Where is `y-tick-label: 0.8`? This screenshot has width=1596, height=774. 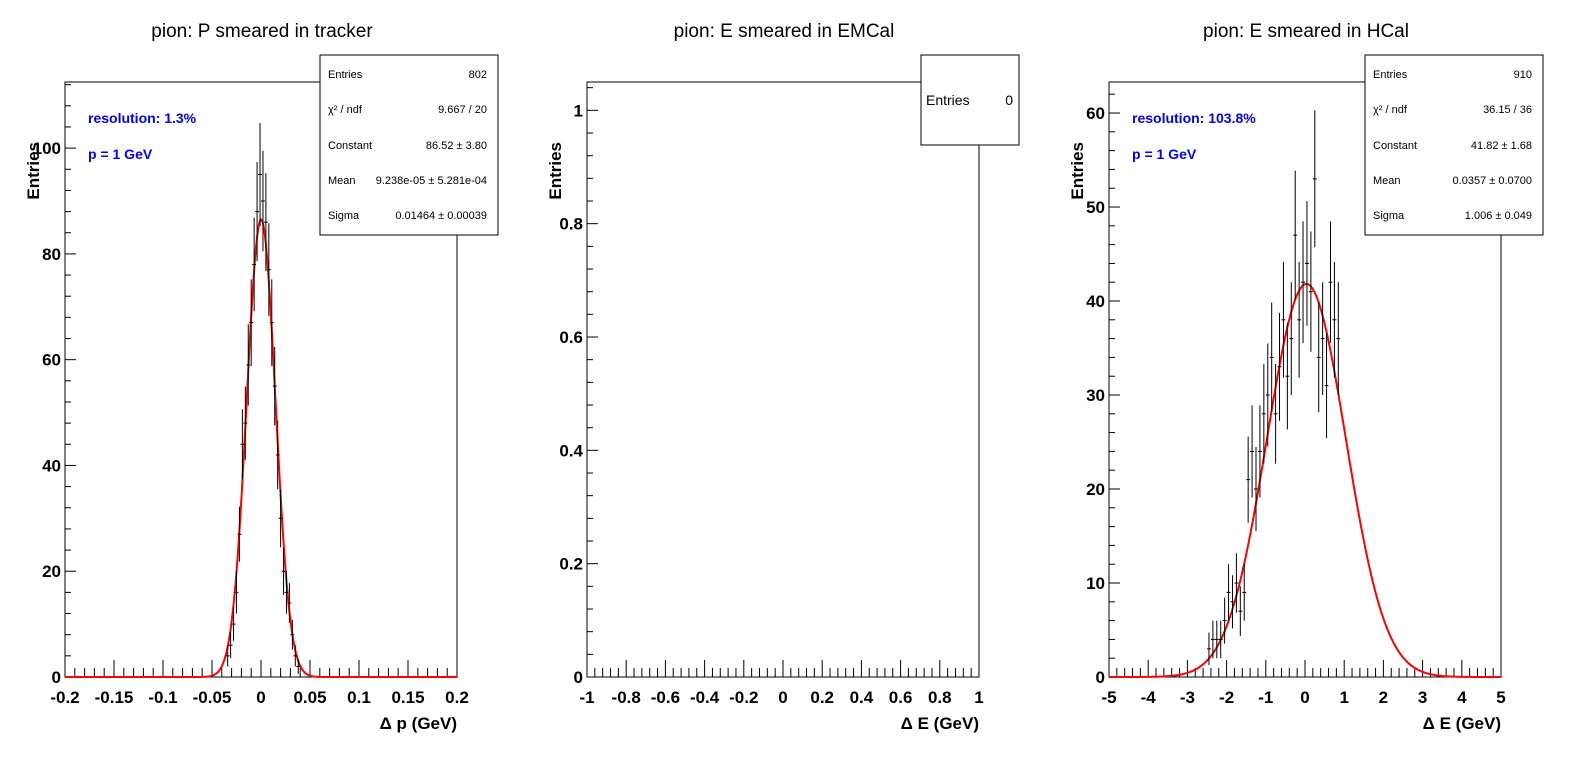
y-tick-label: 0.8 is located at coordinates (571, 224).